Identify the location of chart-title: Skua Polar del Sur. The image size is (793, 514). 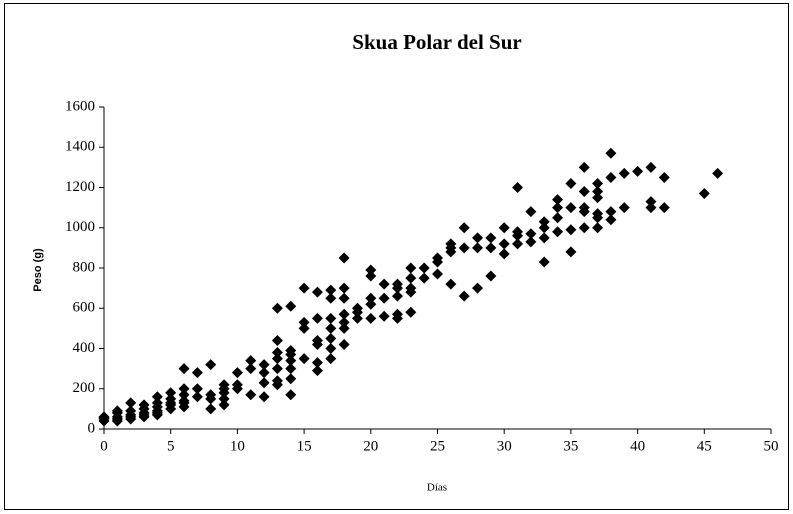
(436, 42).